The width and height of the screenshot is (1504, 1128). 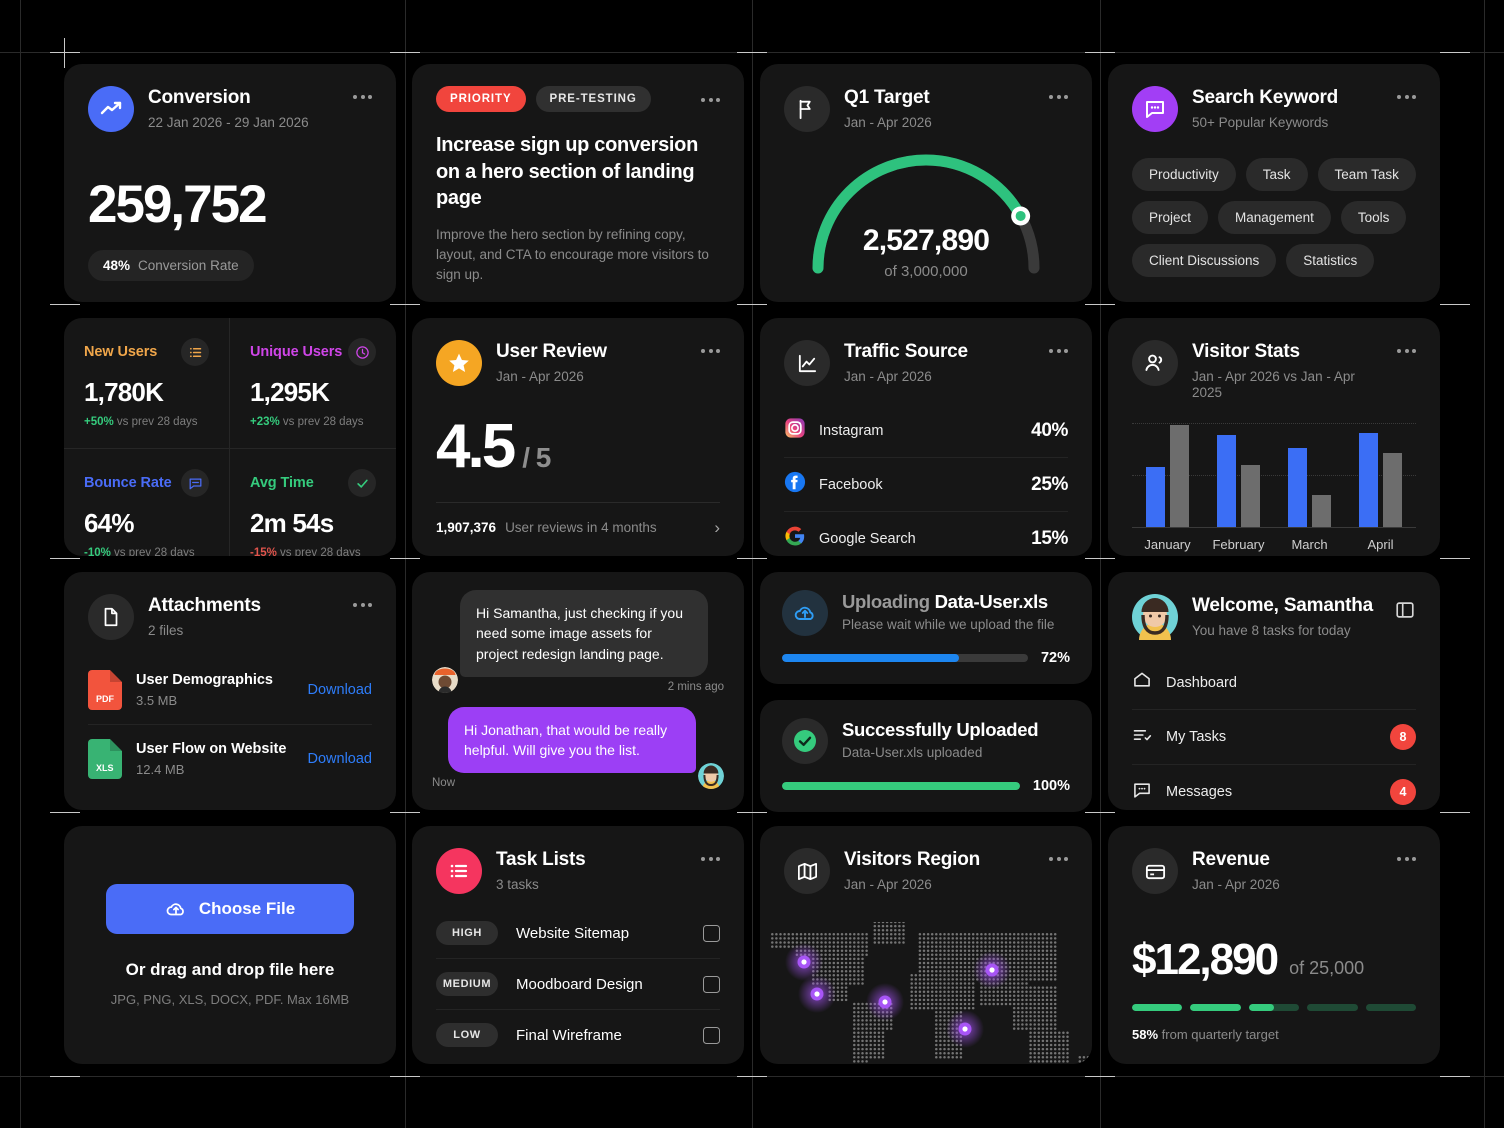 I want to click on card-subtitle: 22 Jan 2026 - 29 Jan 2026, so click(x=228, y=122).